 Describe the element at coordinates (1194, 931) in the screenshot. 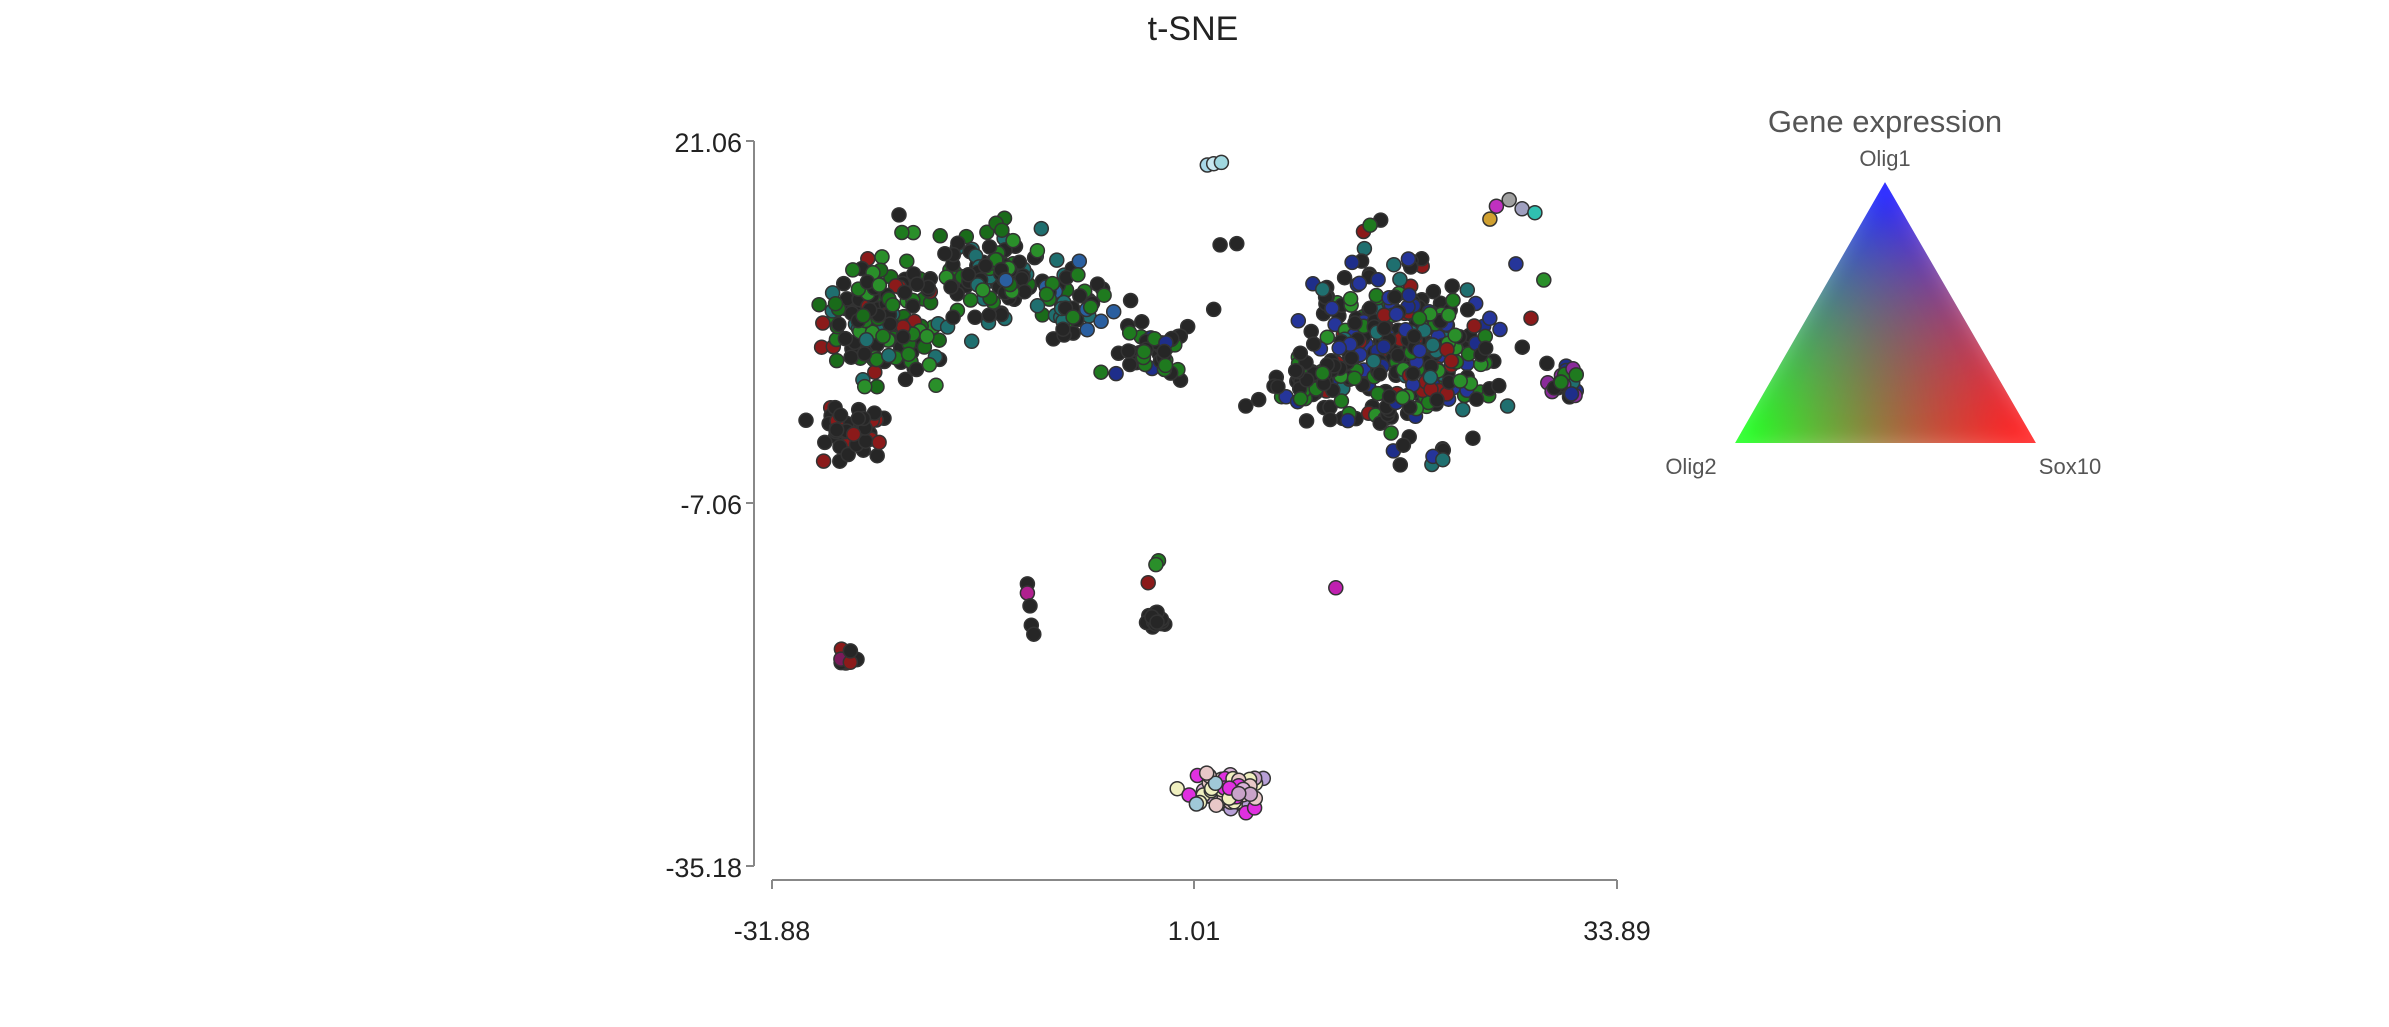

I see `x-tick-label-mid: 1.01` at that location.